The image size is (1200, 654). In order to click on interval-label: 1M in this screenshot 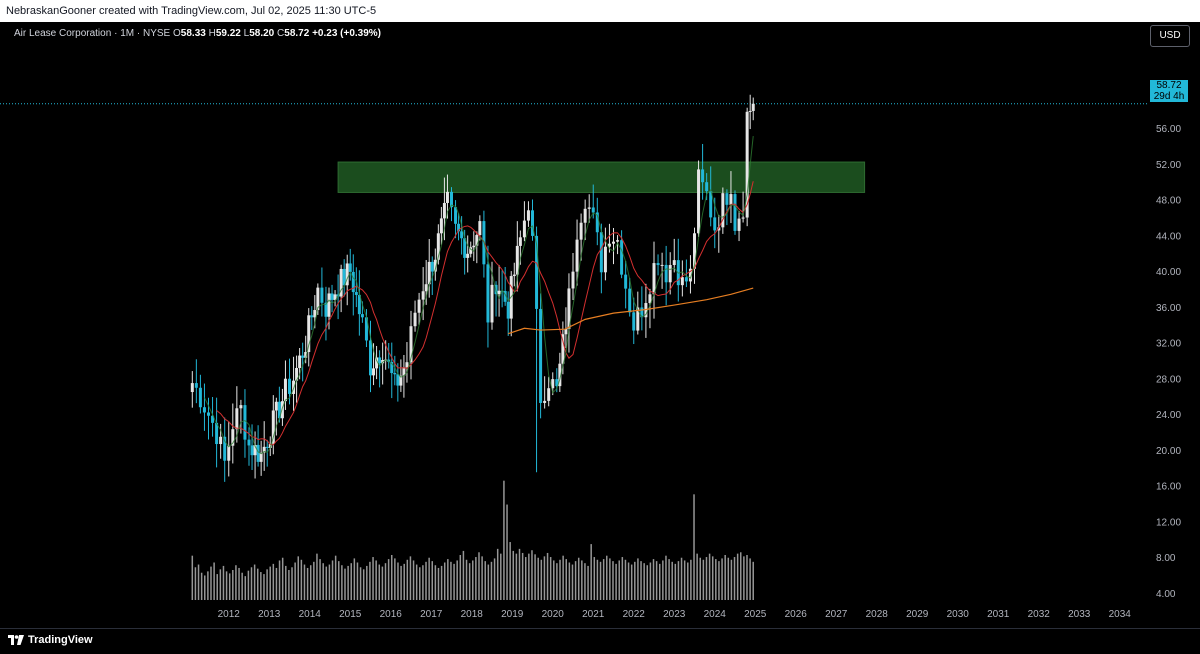, I will do `click(127, 33)`.